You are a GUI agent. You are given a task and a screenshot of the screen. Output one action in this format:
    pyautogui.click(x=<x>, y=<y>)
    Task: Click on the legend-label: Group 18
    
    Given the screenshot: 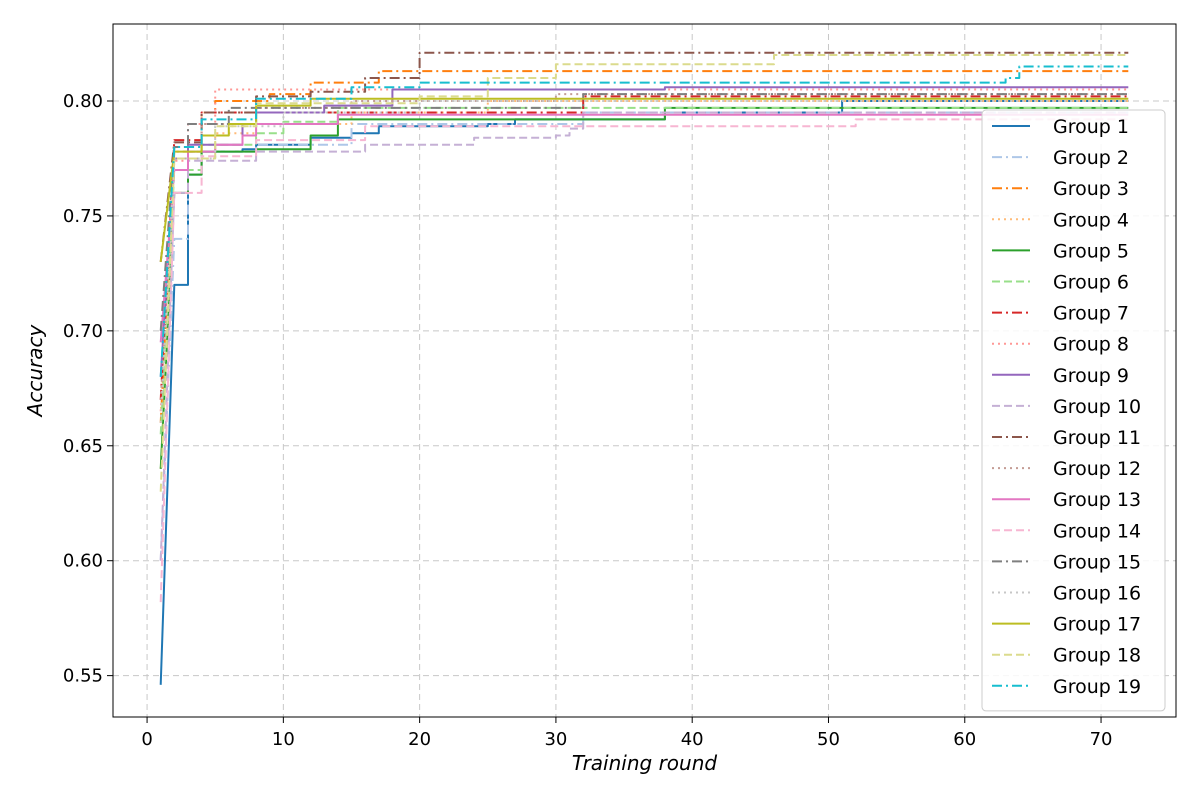 What is the action you would take?
    pyautogui.click(x=1097, y=656)
    